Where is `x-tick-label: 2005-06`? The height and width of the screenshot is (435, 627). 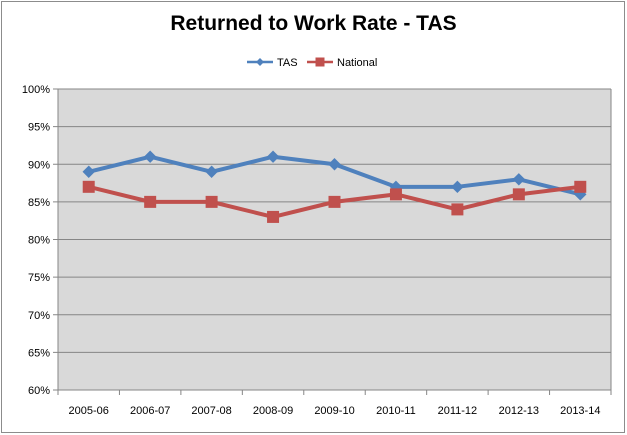 x-tick-label: 2005-06 is located at coordinates (89, 411).